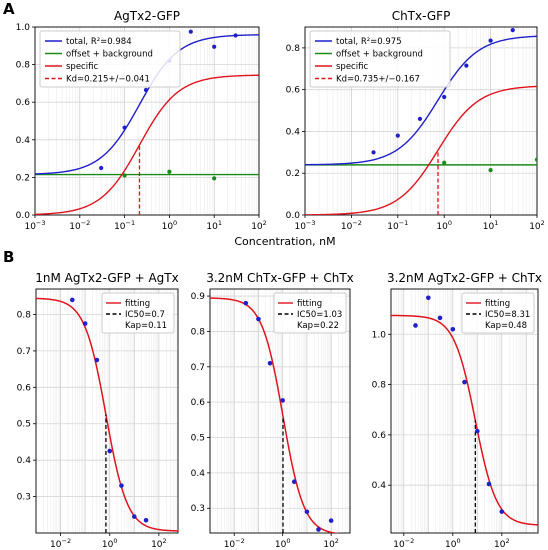  What do you see at coordinates (506, 326) in the screenshot?
I see `legend-entry-label: Kap=0.48` at bounding box center [506, 326].